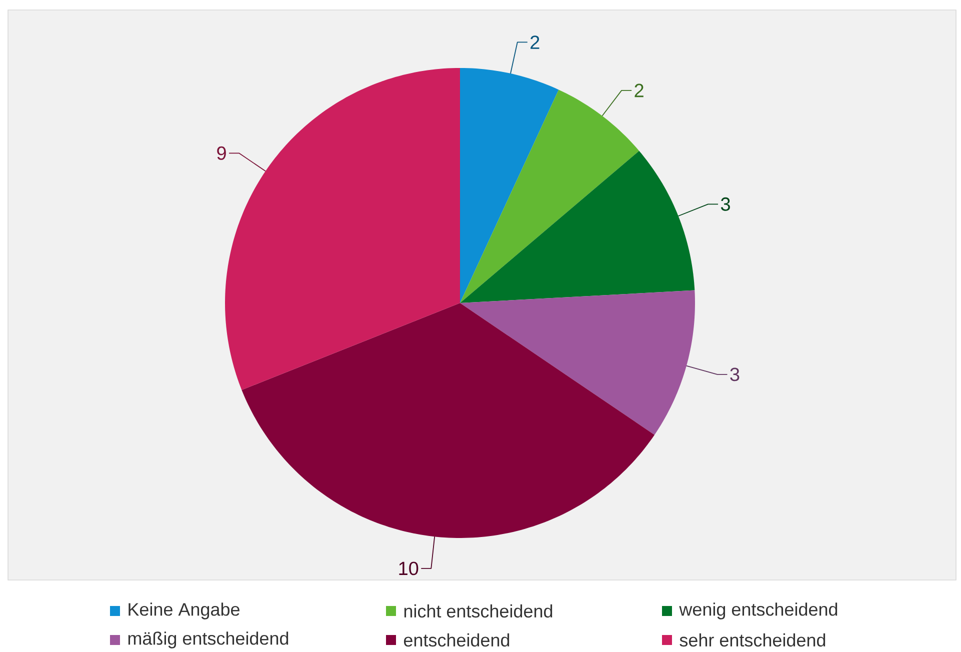  Describe the element at coordinates (408, 569) in the screenshot. I see `data-label: 10` at that location.